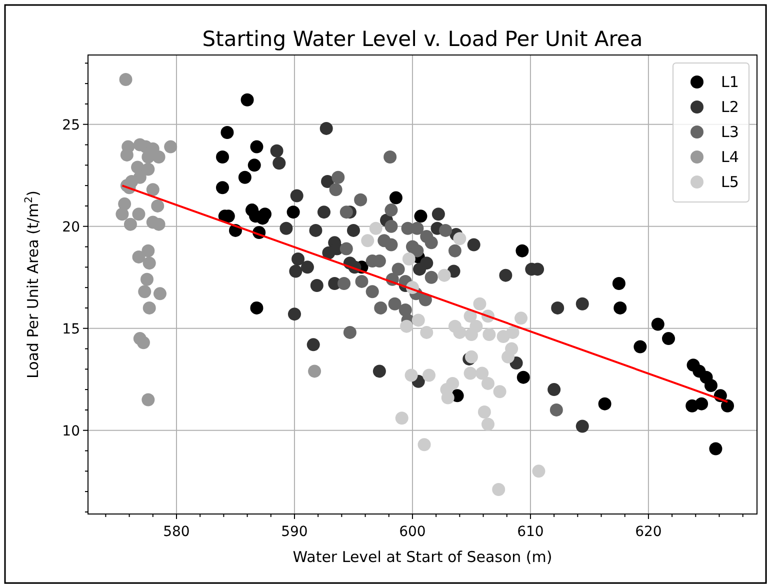 This screenshot has height=584, width=767. What do you see at coordinates (71, 125) in the screenshot?
I see `y-tick-label: 25` at bounding box center [71, 125].